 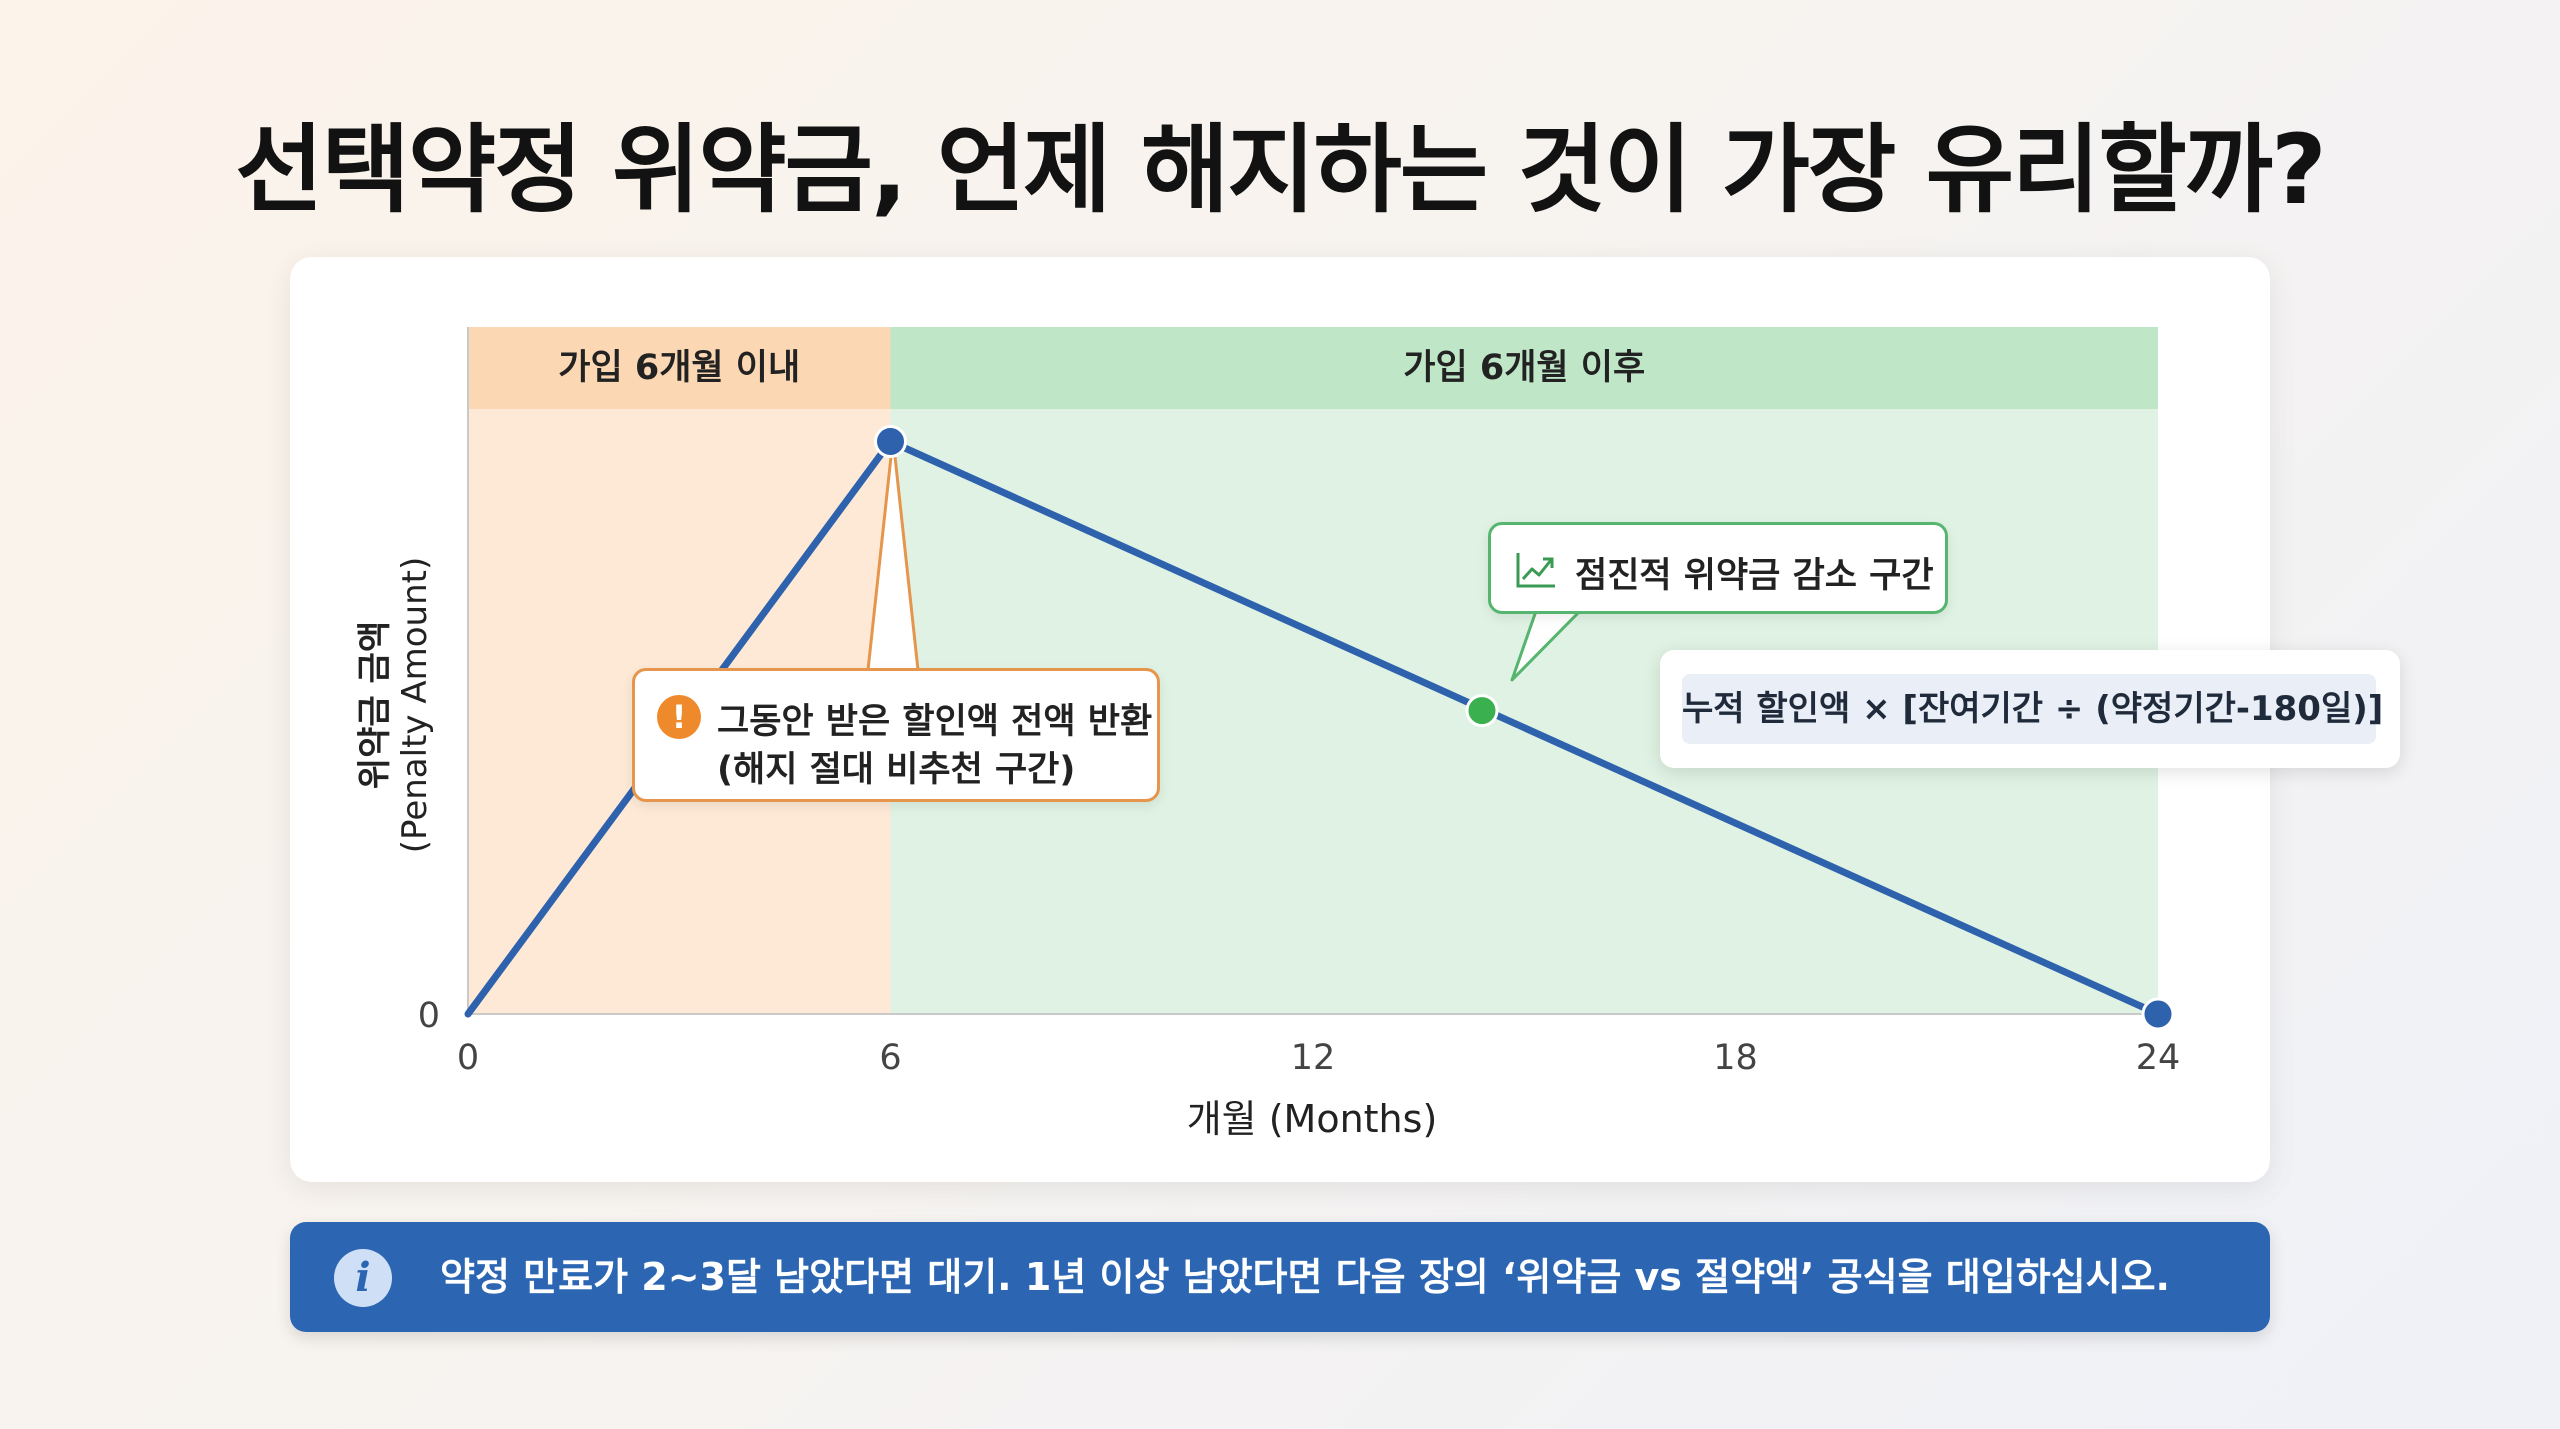 What do you see at coordinates (1280, 170) in the screenshot?
I see `page-title: 선택약정 위약금, 언제 해지하는 것이 가장 유리할까?` at bounding box center [1280, 170].